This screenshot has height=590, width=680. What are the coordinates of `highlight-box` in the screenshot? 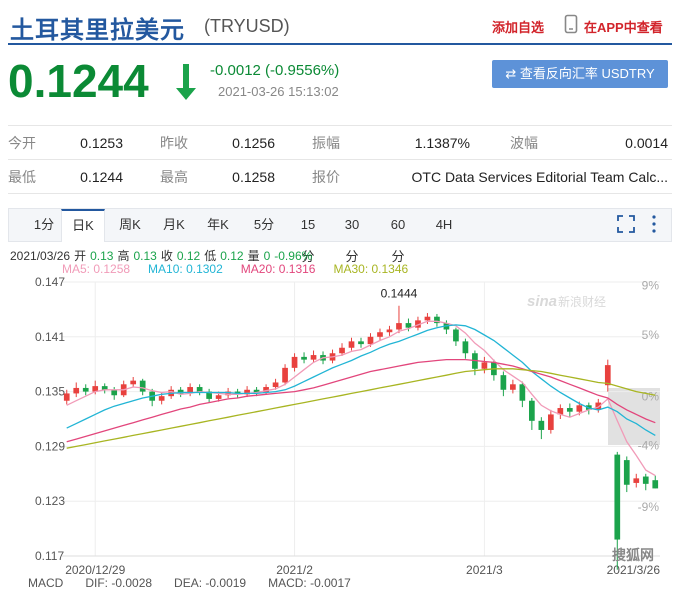 It's located at (634, 416).